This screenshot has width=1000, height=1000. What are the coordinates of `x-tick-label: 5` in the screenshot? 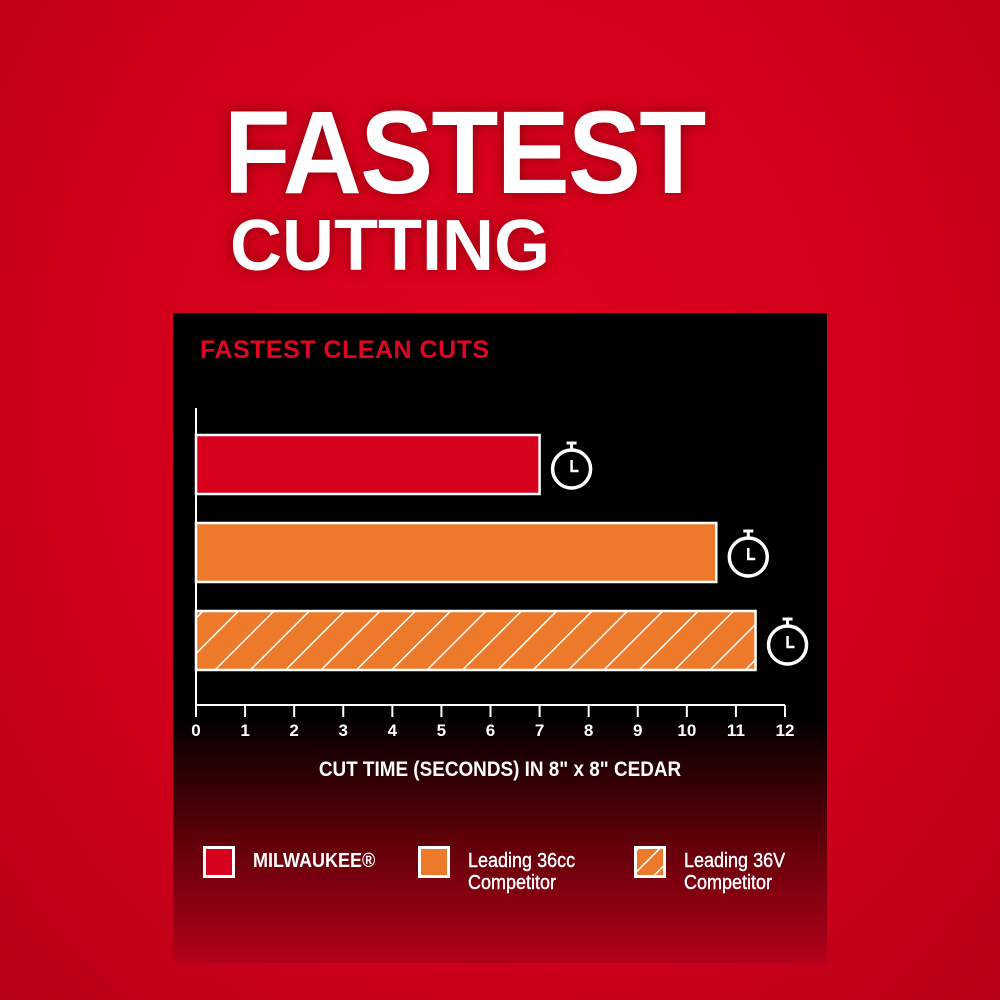 It's located at (441, 730).